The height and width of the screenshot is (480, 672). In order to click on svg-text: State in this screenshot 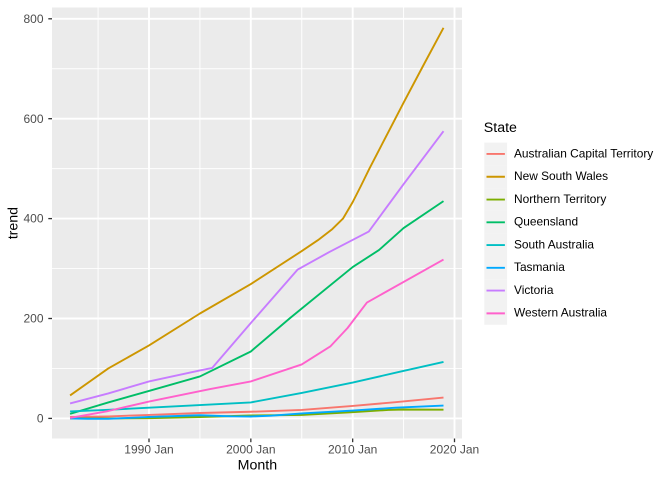, I will do `click(500, 128)`.